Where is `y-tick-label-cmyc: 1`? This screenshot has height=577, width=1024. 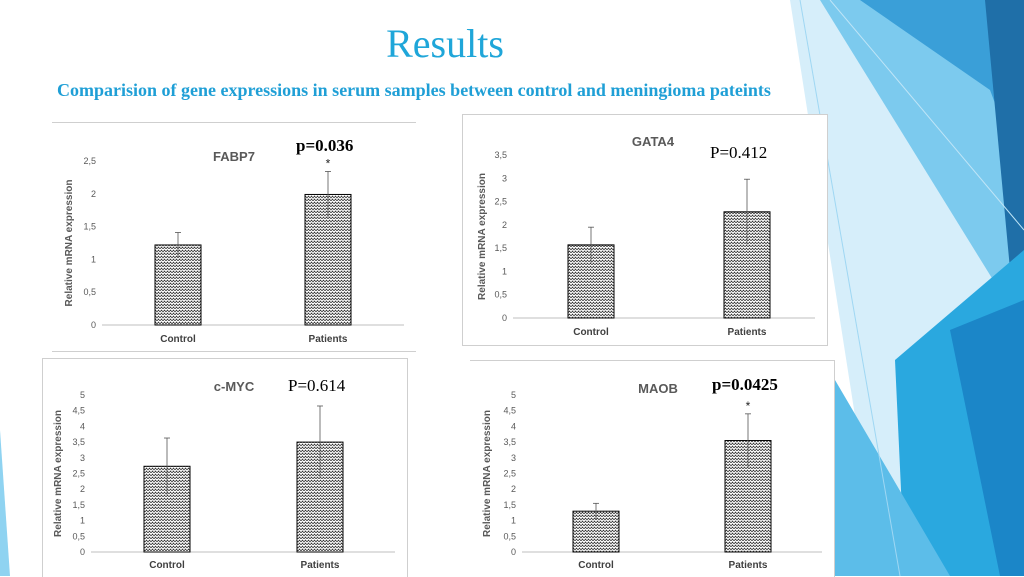 y-tick-label-cmyc: 1 is located at coordinates (82, 521).